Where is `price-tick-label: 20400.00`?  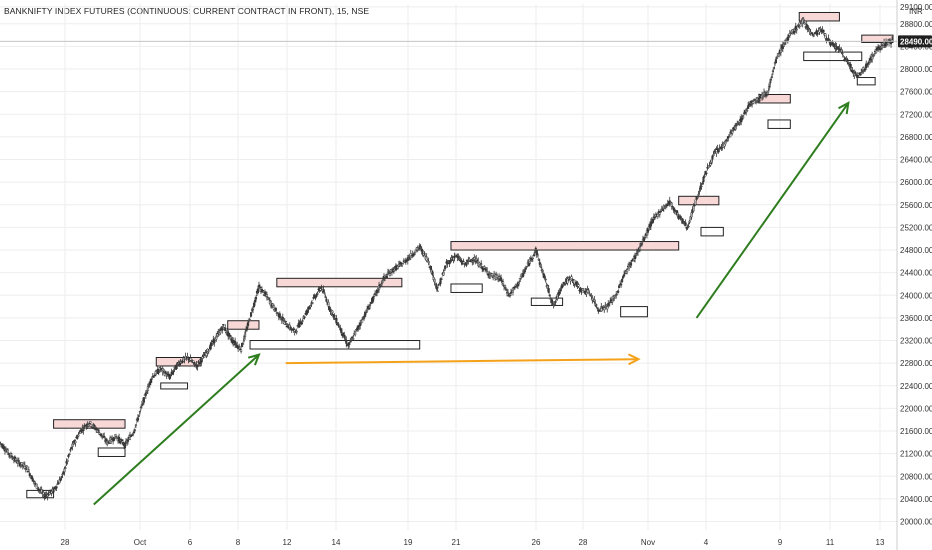 price-tick-label: 20400.00 is located at coordinates (916, 499).